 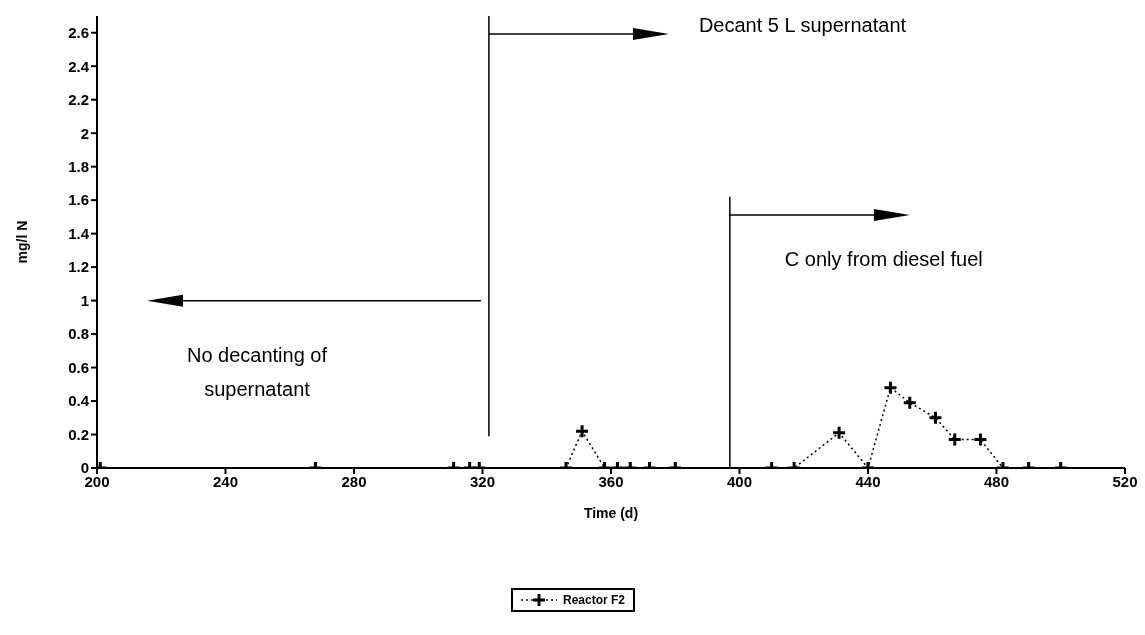 I want to click on x-tick-label: 440, so click(x=868, y=481).